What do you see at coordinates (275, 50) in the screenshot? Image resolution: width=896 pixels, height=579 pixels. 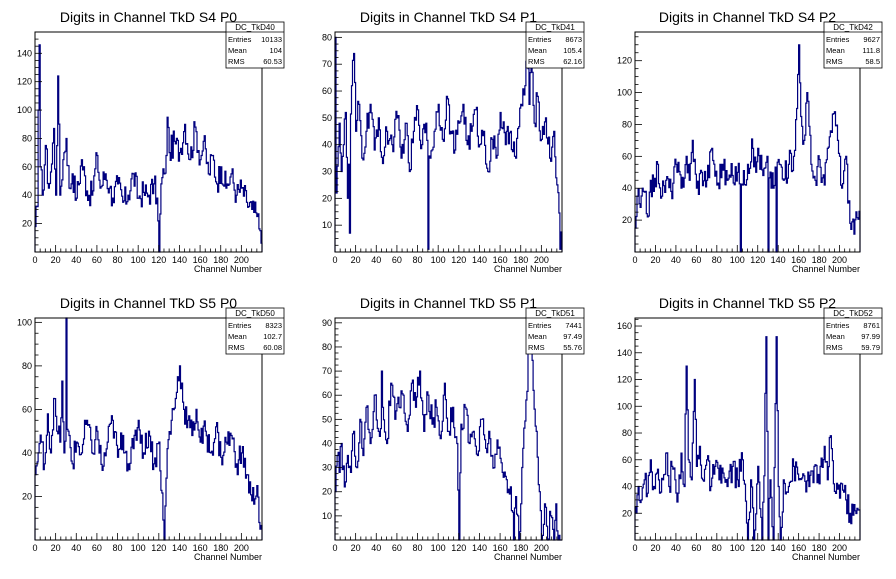 I see `stats-value: 104` at bounding box center [275, 50].